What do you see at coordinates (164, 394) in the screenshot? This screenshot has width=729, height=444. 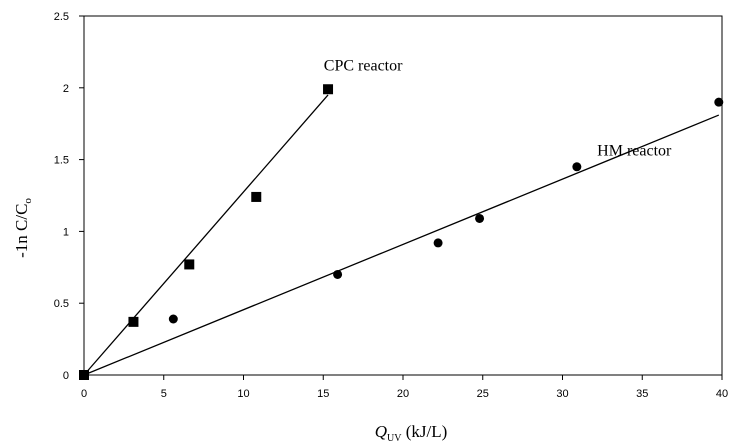 I see `x-tick-label: 5` at bounding box center [164, 394].